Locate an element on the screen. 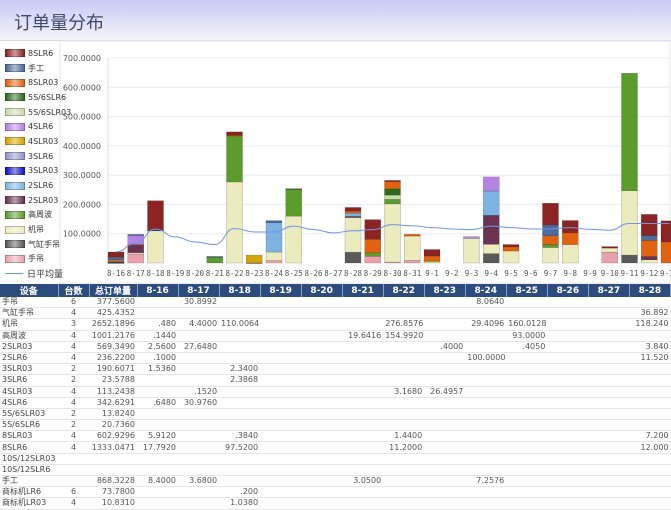 This screenshot has width=671, height=510. x-tick-label: 9-8 is located at coordinates (570, 273).